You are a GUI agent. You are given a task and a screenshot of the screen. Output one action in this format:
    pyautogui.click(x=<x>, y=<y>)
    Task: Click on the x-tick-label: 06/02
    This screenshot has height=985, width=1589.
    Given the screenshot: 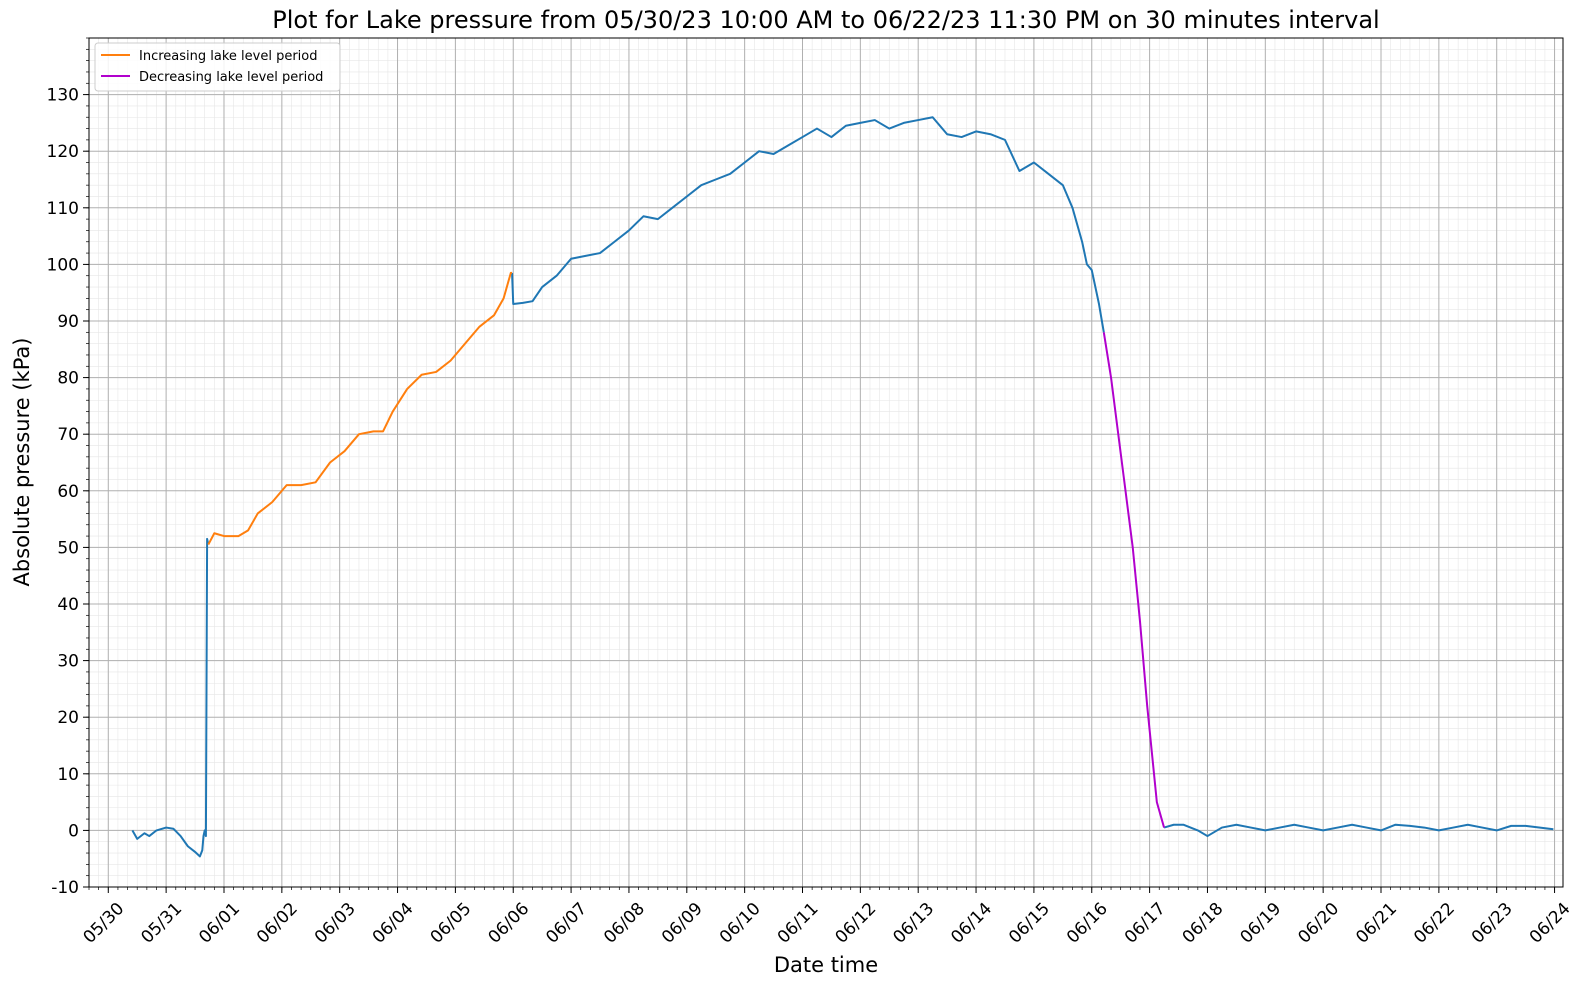 What is the action you would take?
    pyautogui.click(x=277, y=923)
    